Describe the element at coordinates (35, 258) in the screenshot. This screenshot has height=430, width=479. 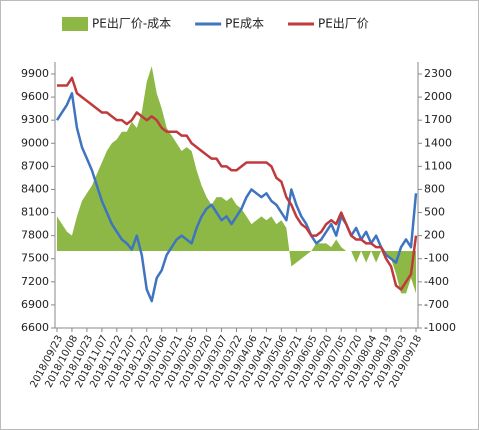
I see `y-tick-label: 7500` at that location.